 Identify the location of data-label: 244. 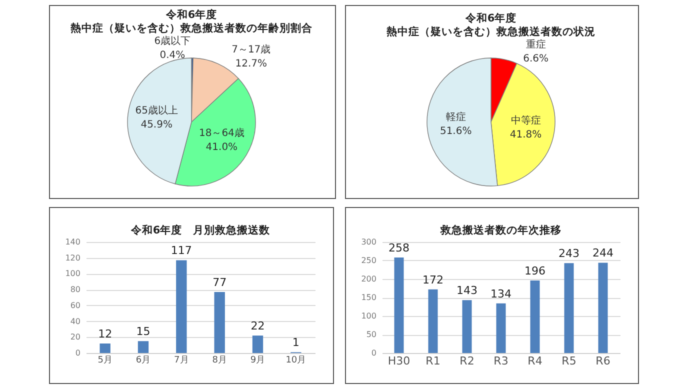
(603, 253).